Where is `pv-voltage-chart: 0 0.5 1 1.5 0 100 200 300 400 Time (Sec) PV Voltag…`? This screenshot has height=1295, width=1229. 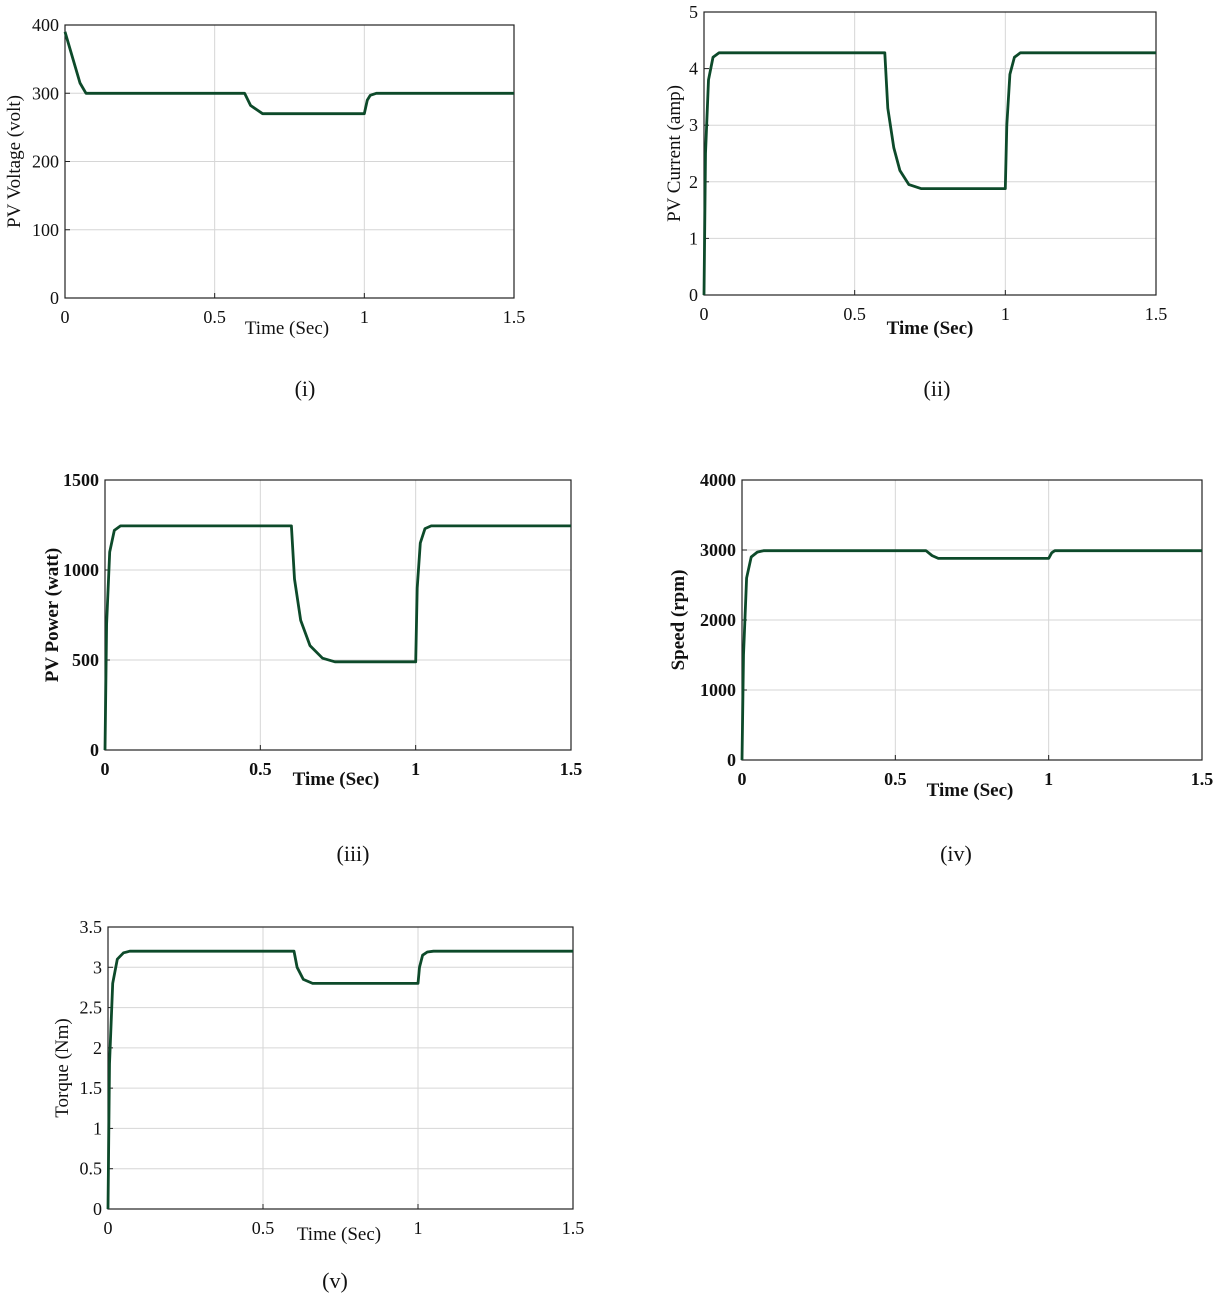 pv-voltage-chart: 0 0.5 1 1.5 0 100 200 300 400 Time (Sec) PV Voltag… is located at coordinates (265, 177).